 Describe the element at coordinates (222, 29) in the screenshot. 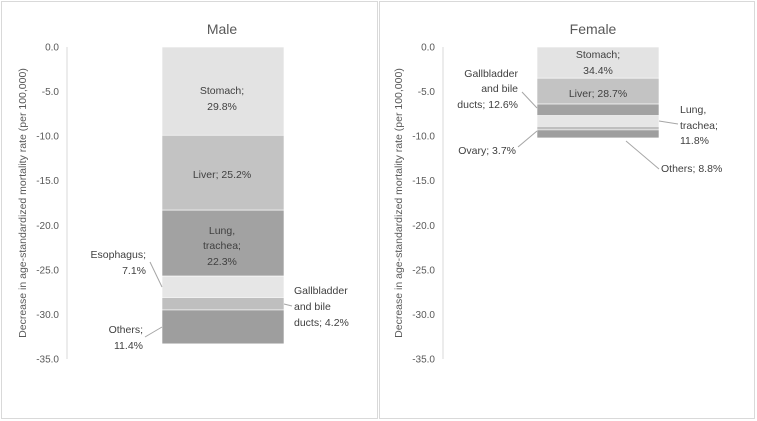

I see `chart-title: Male` at that location.